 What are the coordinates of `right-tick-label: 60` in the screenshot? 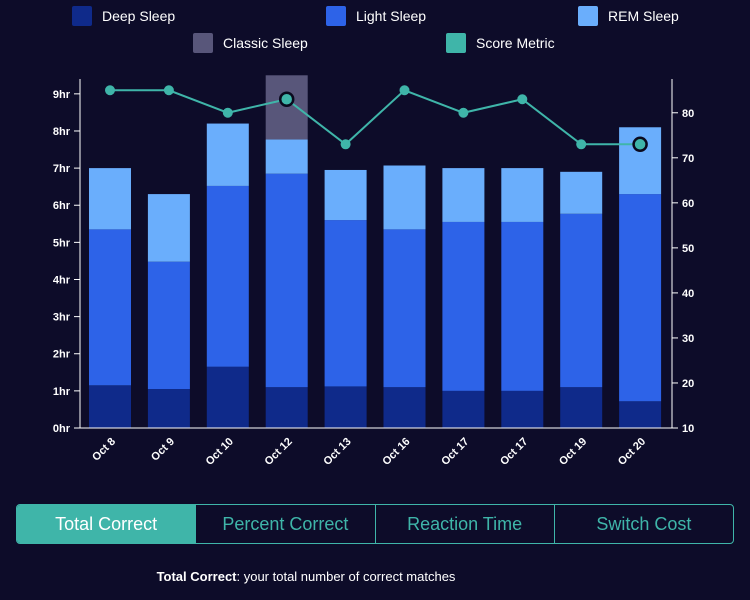 It's located at (688, 204).